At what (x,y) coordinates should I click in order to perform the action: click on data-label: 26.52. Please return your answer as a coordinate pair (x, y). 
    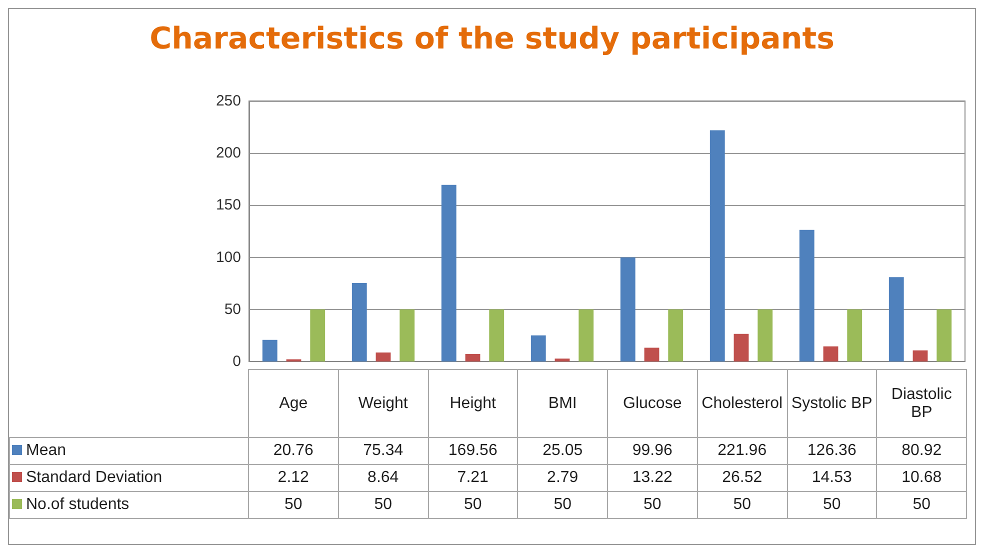
    Looking at the image, I should click on (742, 478).